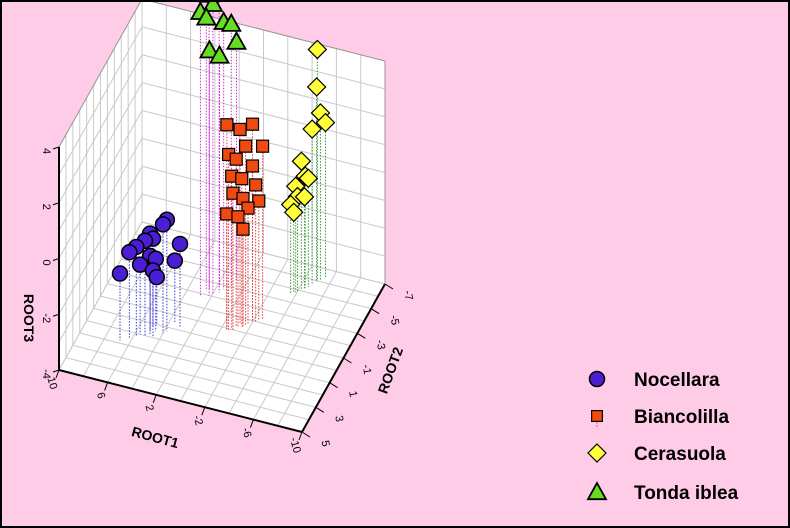 The height and width of the screenshot is (528, 790). Describe the element at coordinates (198, 420) in the screenshot. I see `x-tick-label: -2` at that location.